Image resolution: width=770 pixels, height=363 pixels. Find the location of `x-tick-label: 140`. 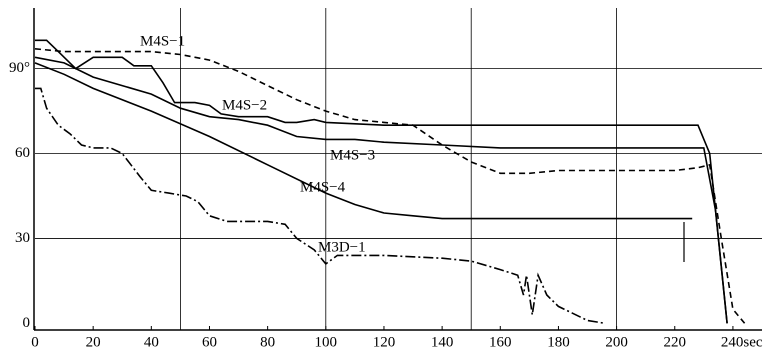

x-tick-label: 140 is located at coordinates (442, 342).